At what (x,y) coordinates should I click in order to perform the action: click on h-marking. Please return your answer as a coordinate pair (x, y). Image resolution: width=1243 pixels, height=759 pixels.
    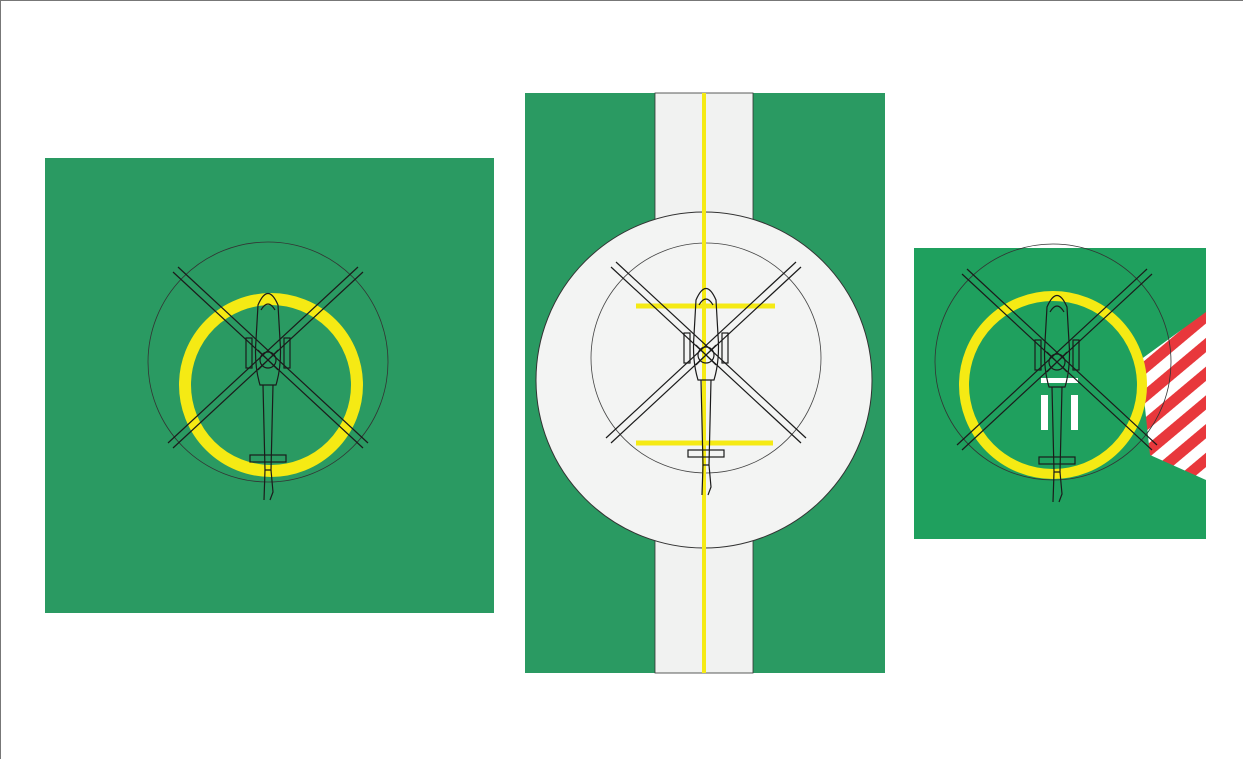
    Looking at the image, I should click on (1059, 404).